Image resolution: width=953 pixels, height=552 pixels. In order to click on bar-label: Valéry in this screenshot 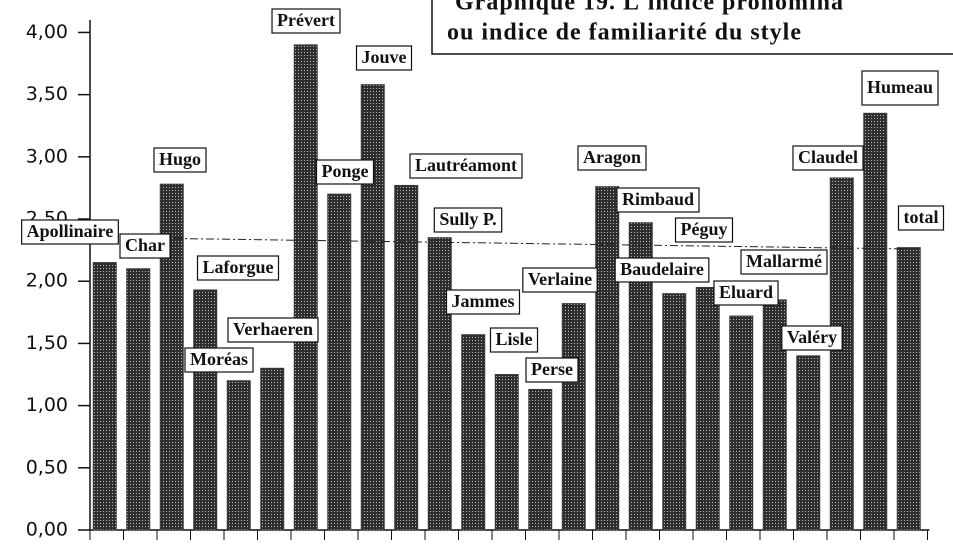, I will do `click(812, 338)`.